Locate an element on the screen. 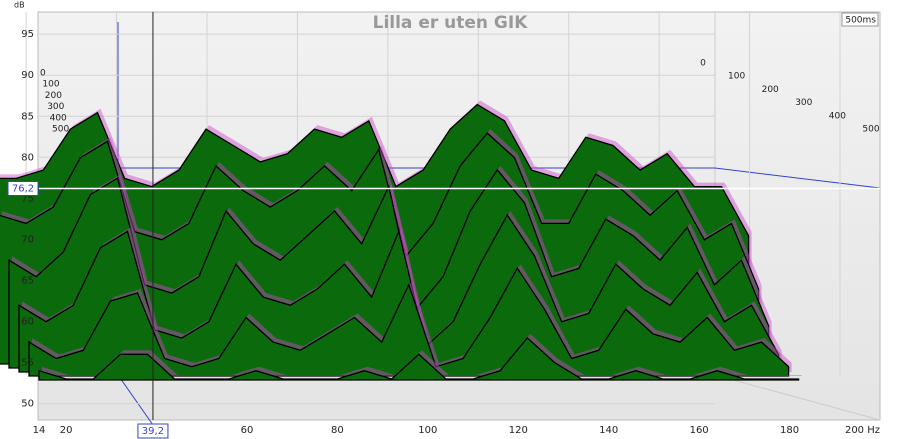 Image resolution: width=900 pixels, height=439 pixels. cursor-y-label: 76,2 is located at coordinates (23, 188).